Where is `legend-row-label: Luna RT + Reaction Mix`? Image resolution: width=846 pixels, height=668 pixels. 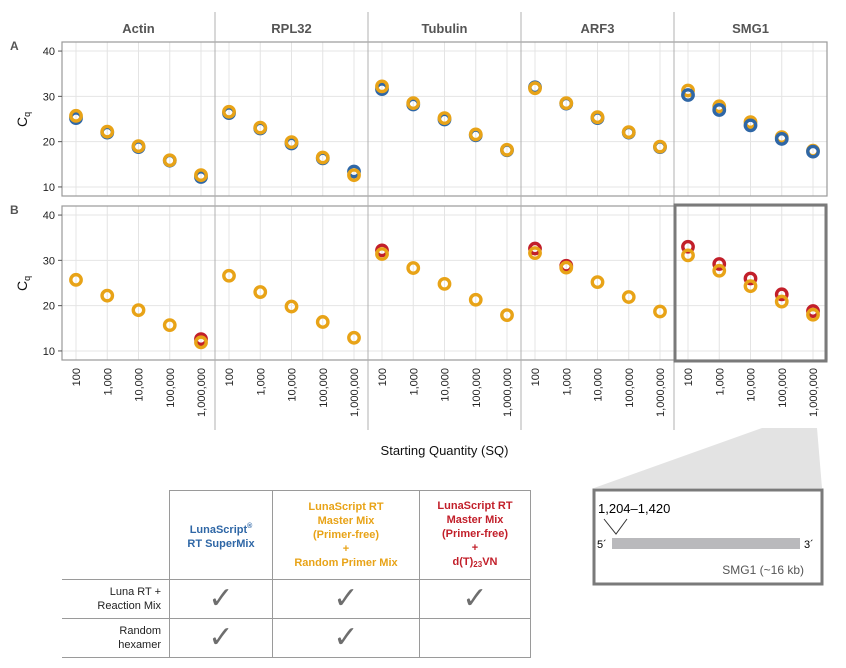 legend-row-label: Luna RT + Reaction Mix is located at coordinates (116, 599).